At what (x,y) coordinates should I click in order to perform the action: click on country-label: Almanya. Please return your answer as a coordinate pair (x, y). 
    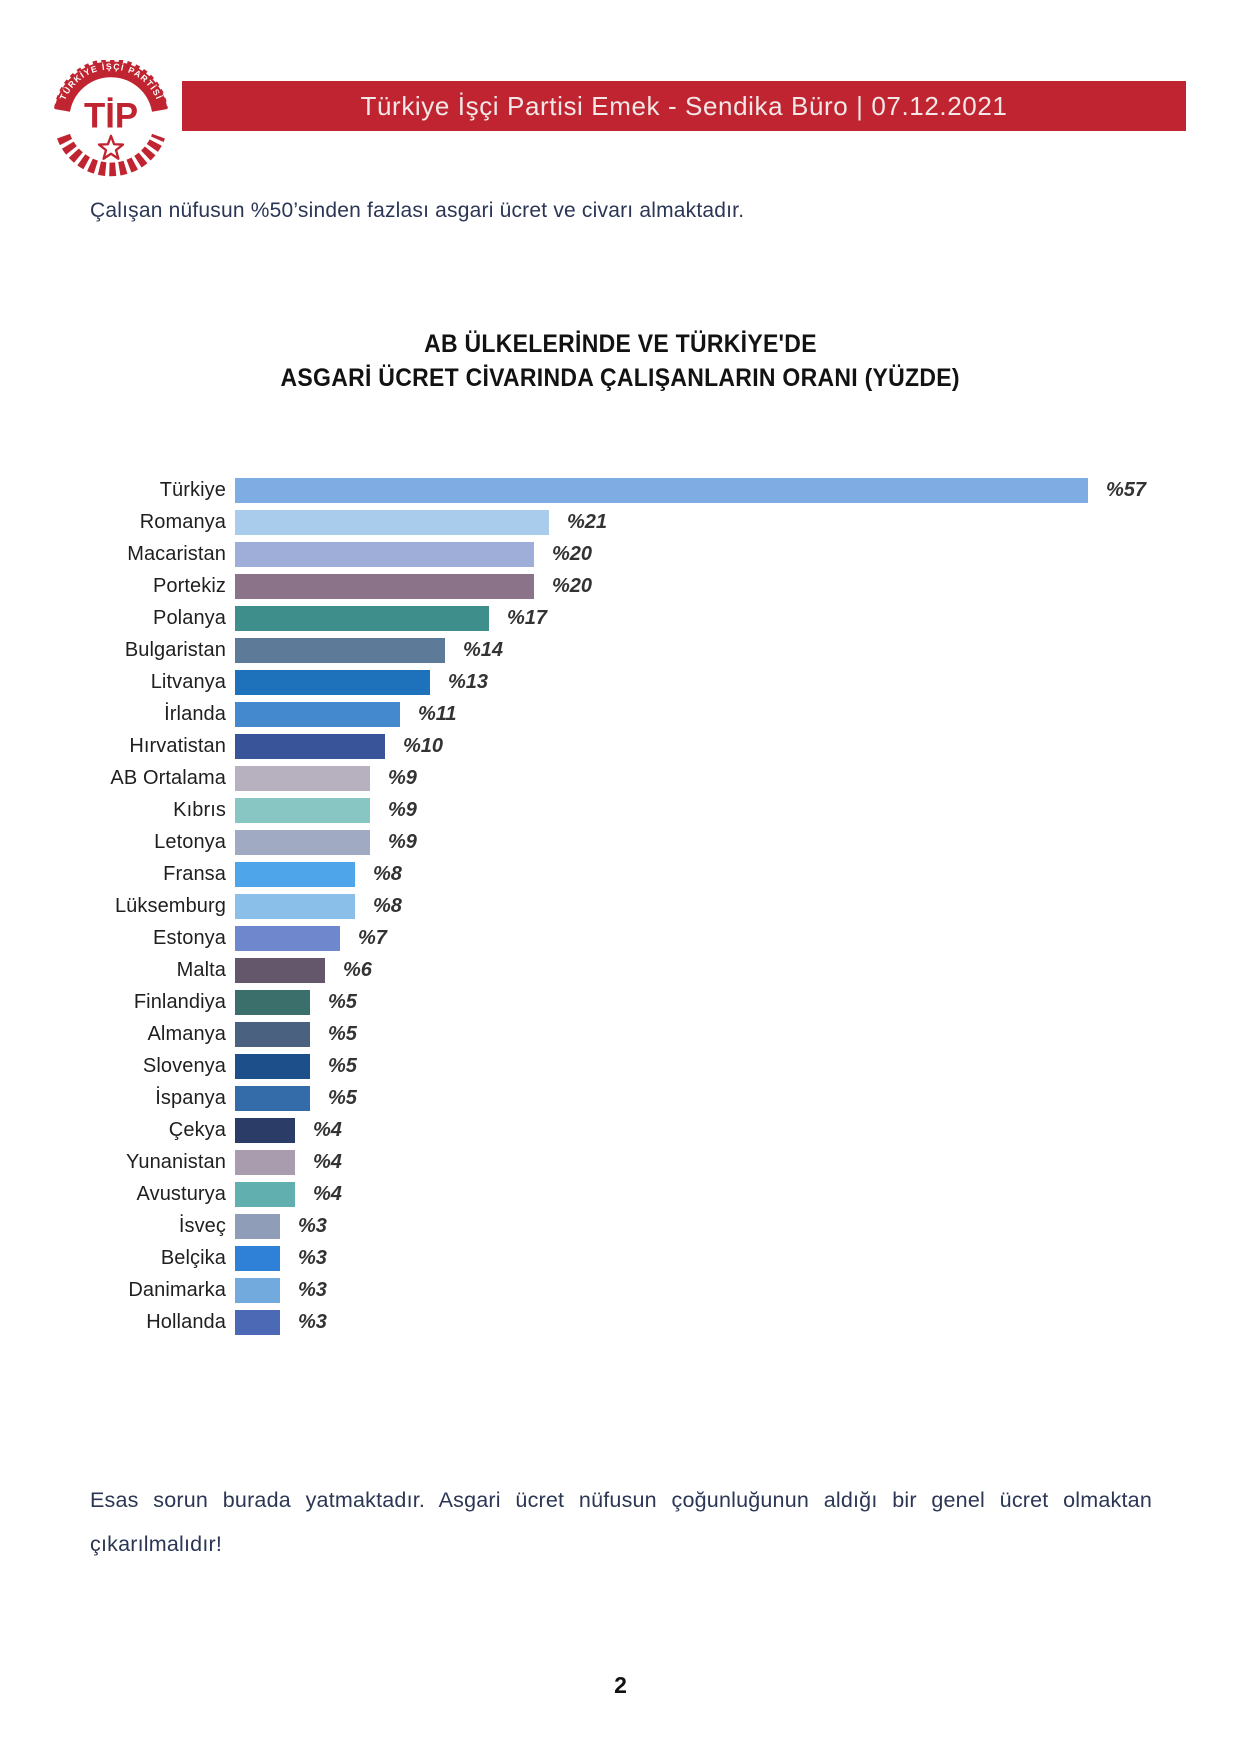
    Looking at the image, I should click on (186, 1034).